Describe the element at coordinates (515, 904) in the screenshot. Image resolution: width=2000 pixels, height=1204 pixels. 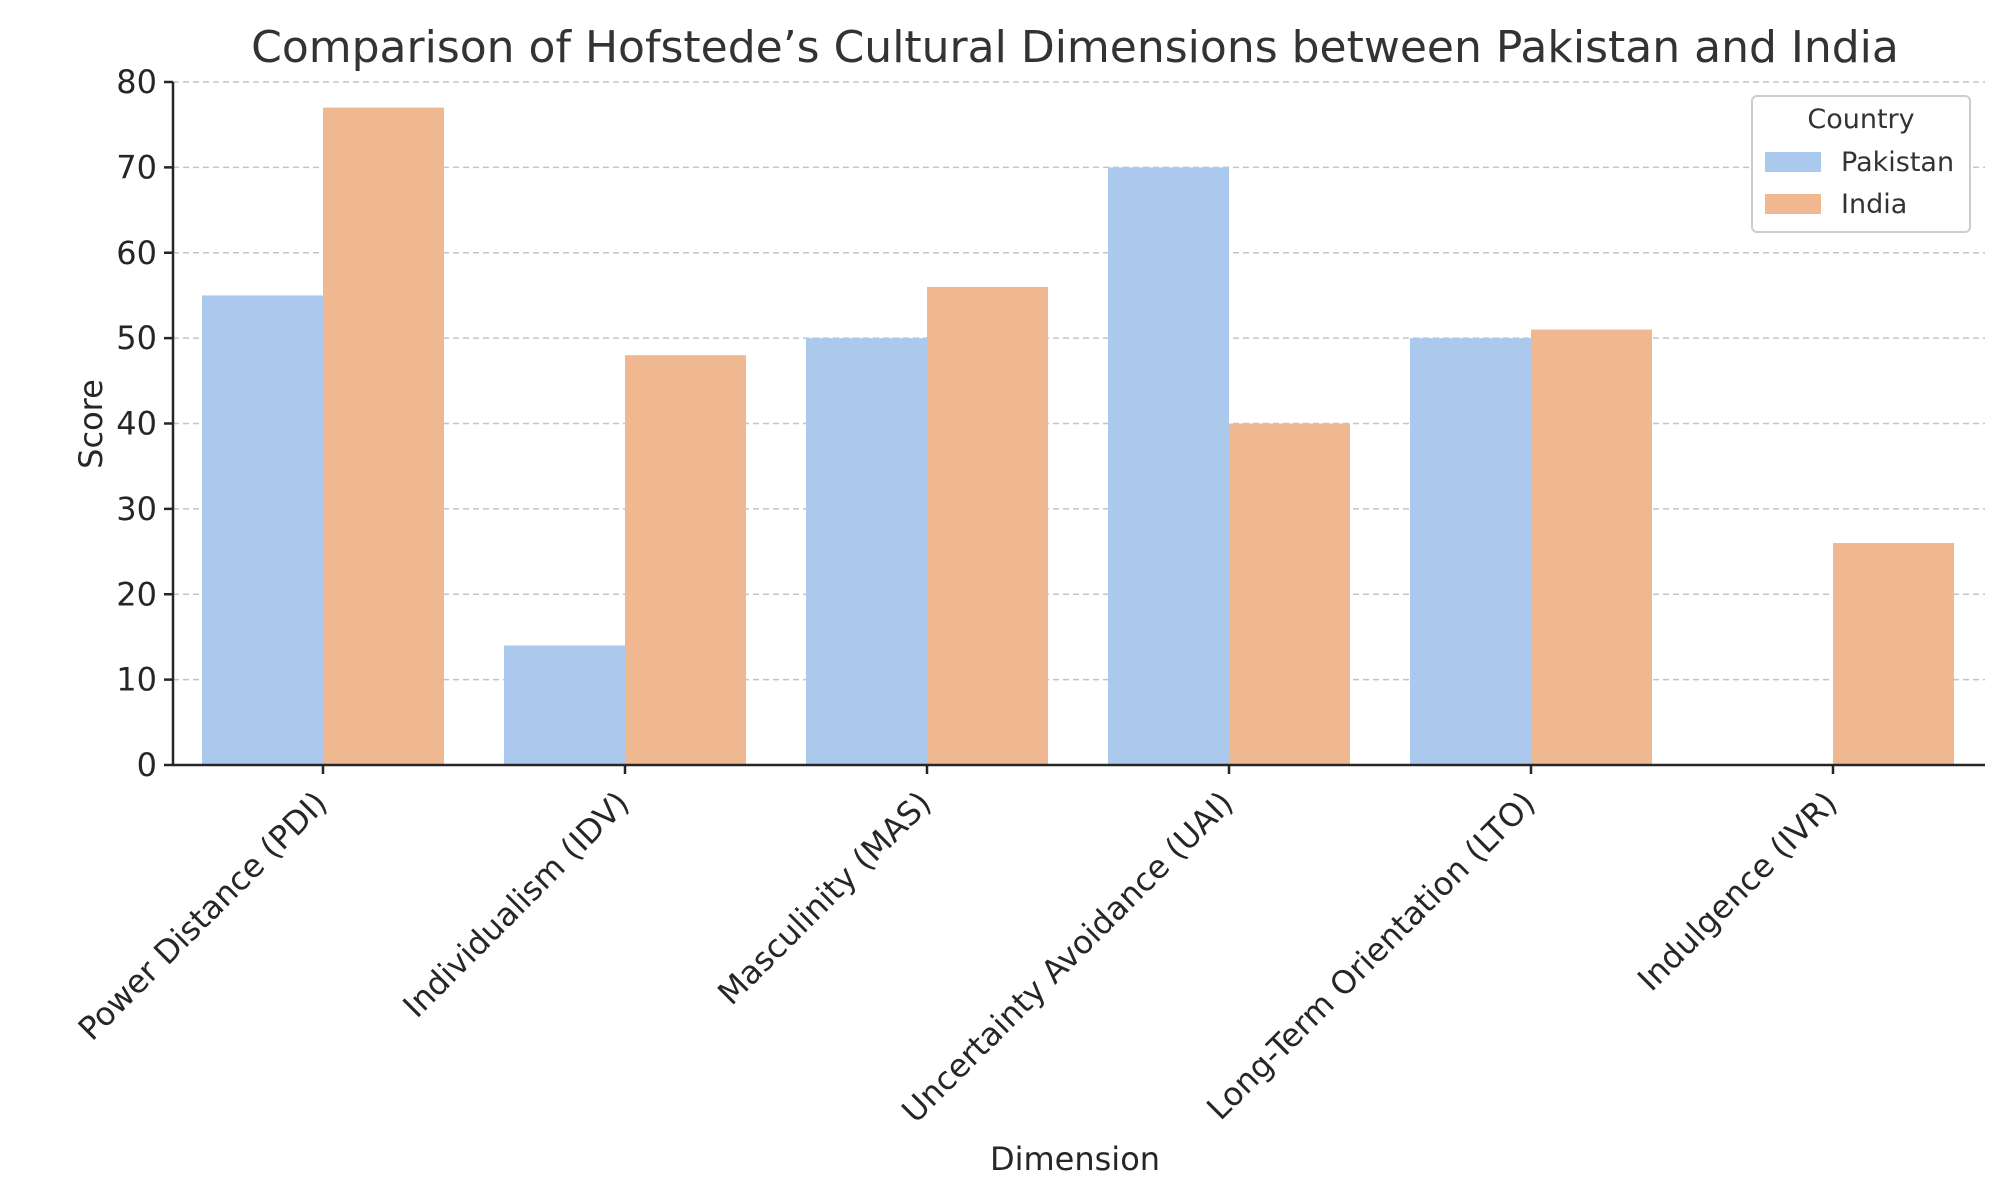
I see `x-tick-label: Individualism (IDV)` at that location.